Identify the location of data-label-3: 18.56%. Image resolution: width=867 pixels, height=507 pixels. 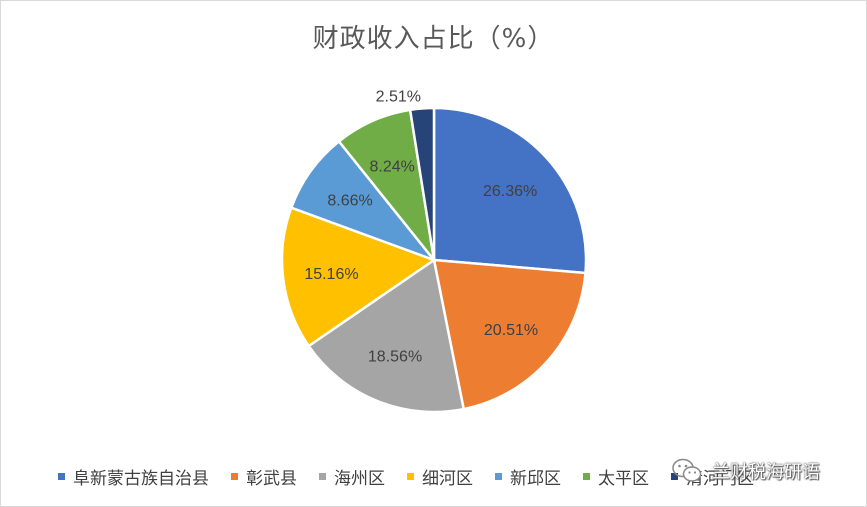
(395, 357).